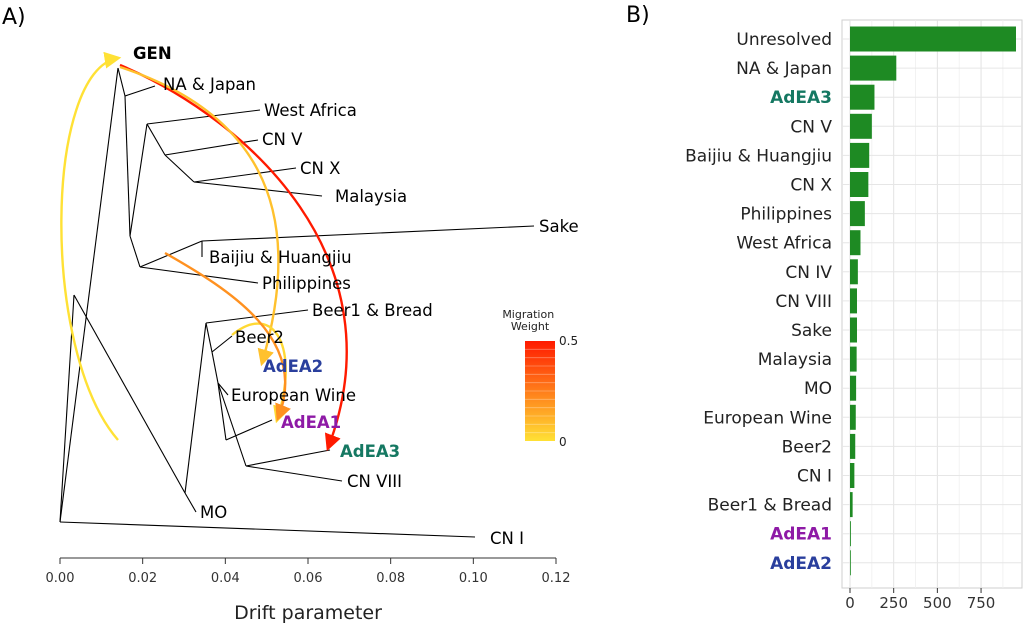 This screenshot has height=627, width=1024. I want to click on legend-color-bar, so click(540, 391).